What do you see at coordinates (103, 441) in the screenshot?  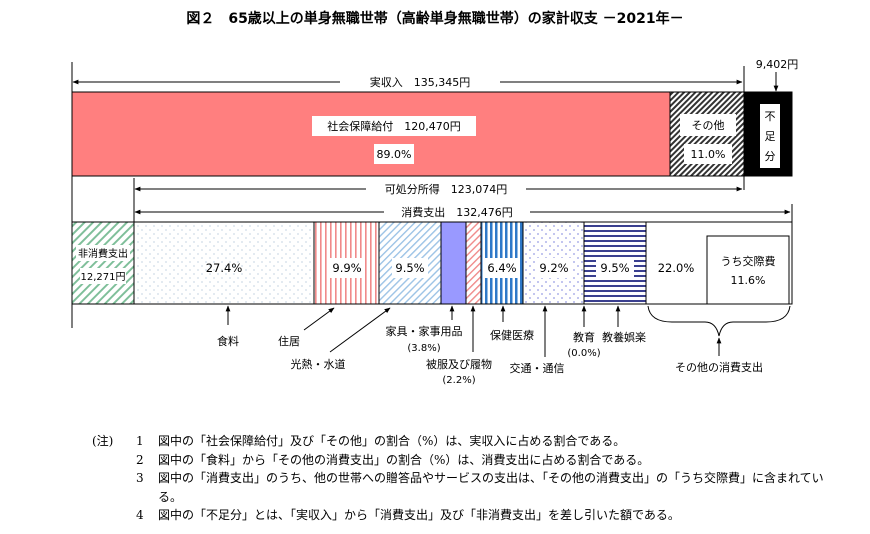 I see `notes-head: (注)` at bounding box center [103, 441].